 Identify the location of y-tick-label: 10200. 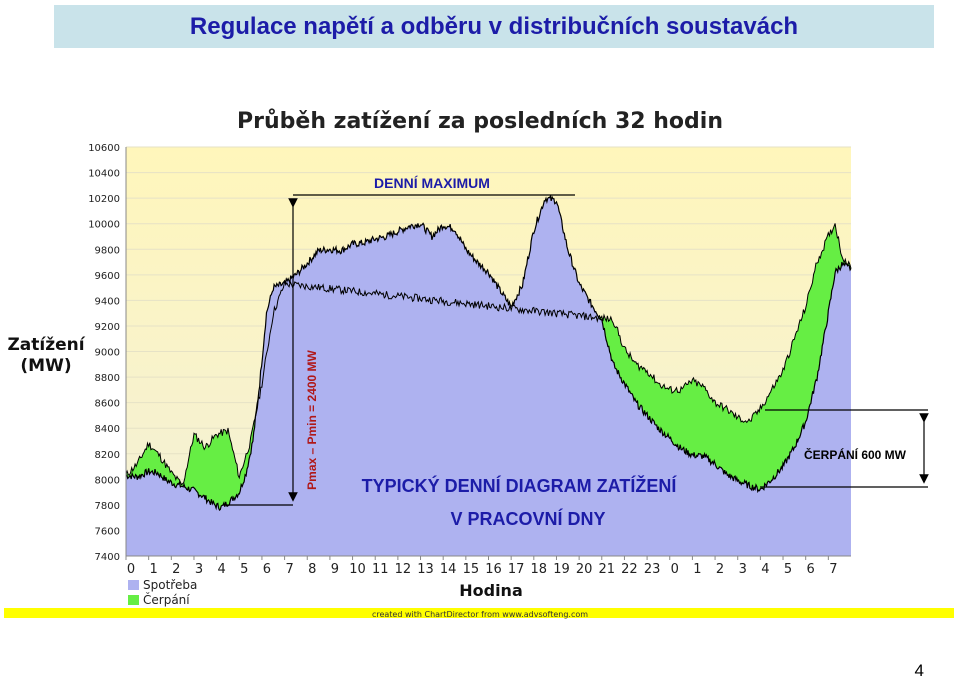
(104, 199).